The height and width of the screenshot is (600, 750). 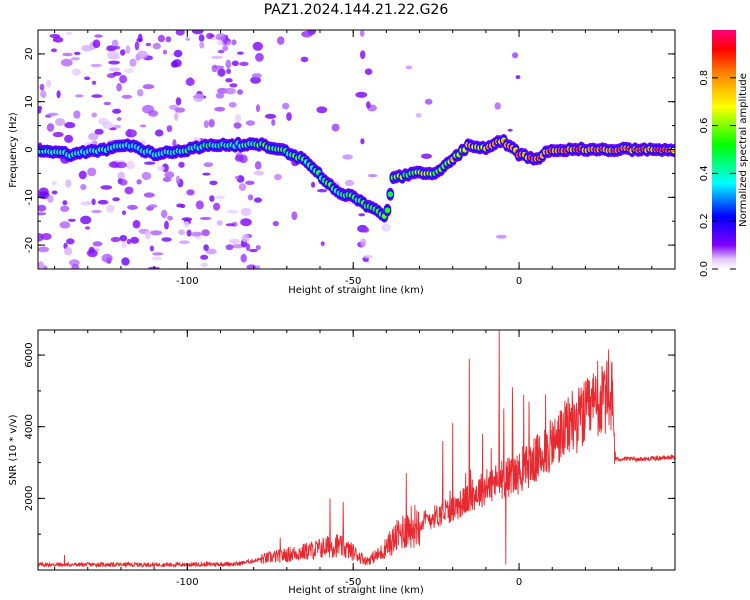 What do you see at coordinates (29, 354) in the screenshot?
I see `snr-y-tick-label: 6000` at bounding box center [29, 354].